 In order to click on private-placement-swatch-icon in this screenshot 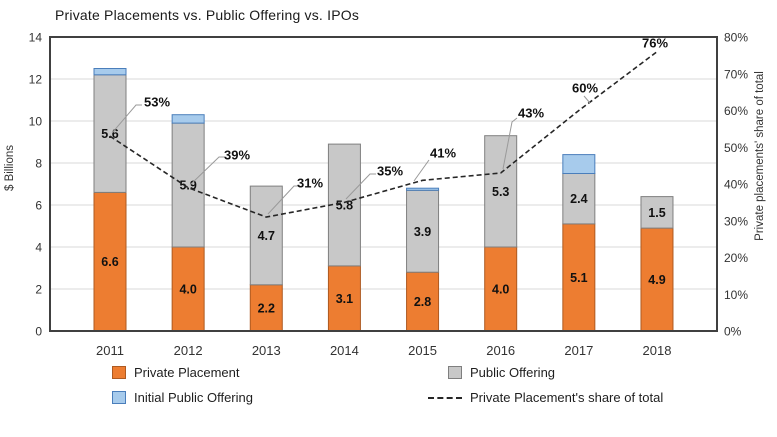, I will do `click(119, 372)`.